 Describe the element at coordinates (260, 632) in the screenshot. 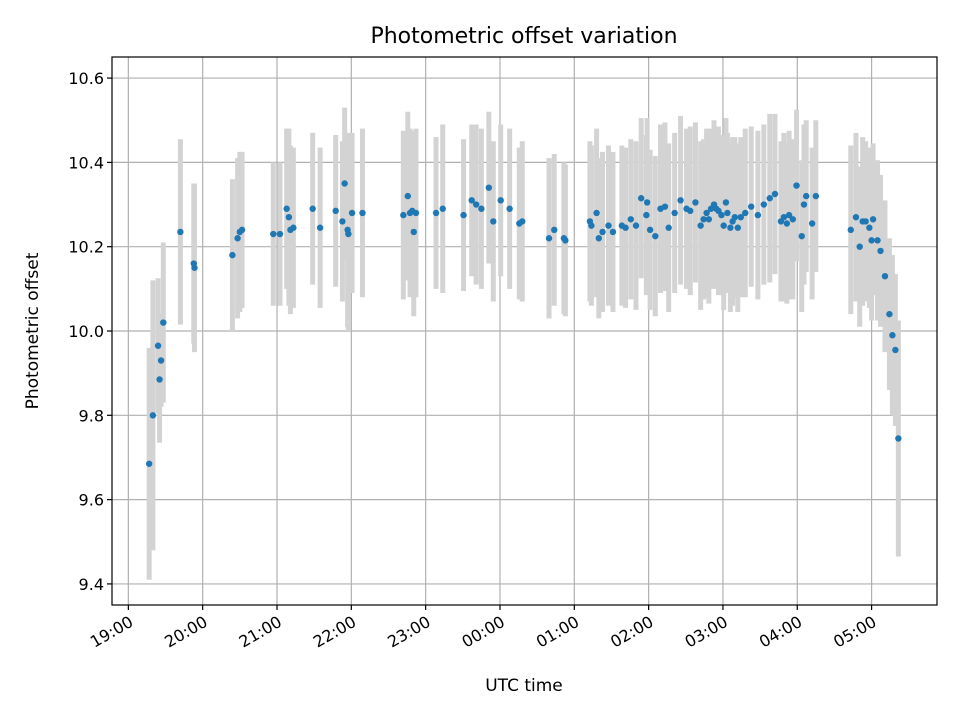

I see `x-tick-label: 21:00` at that location.